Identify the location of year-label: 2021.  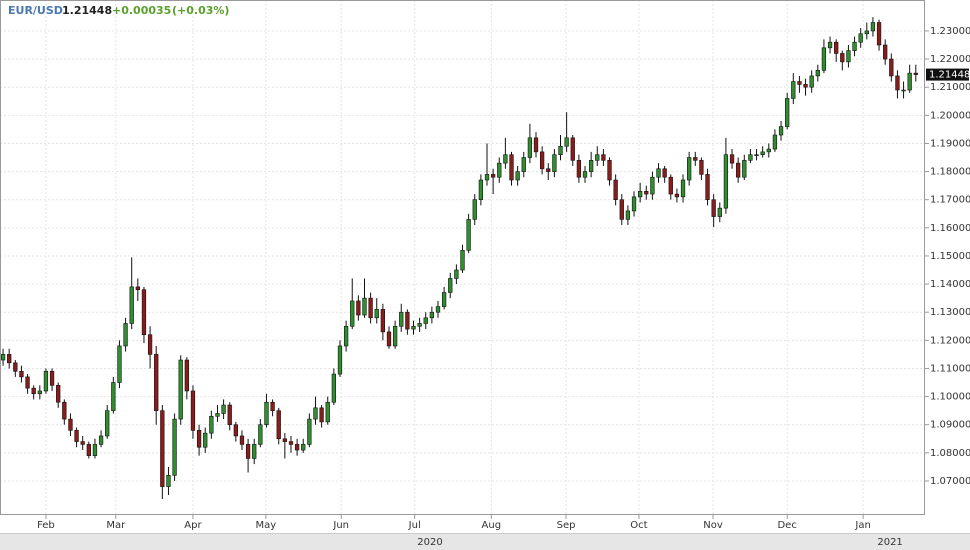
(889, 542).